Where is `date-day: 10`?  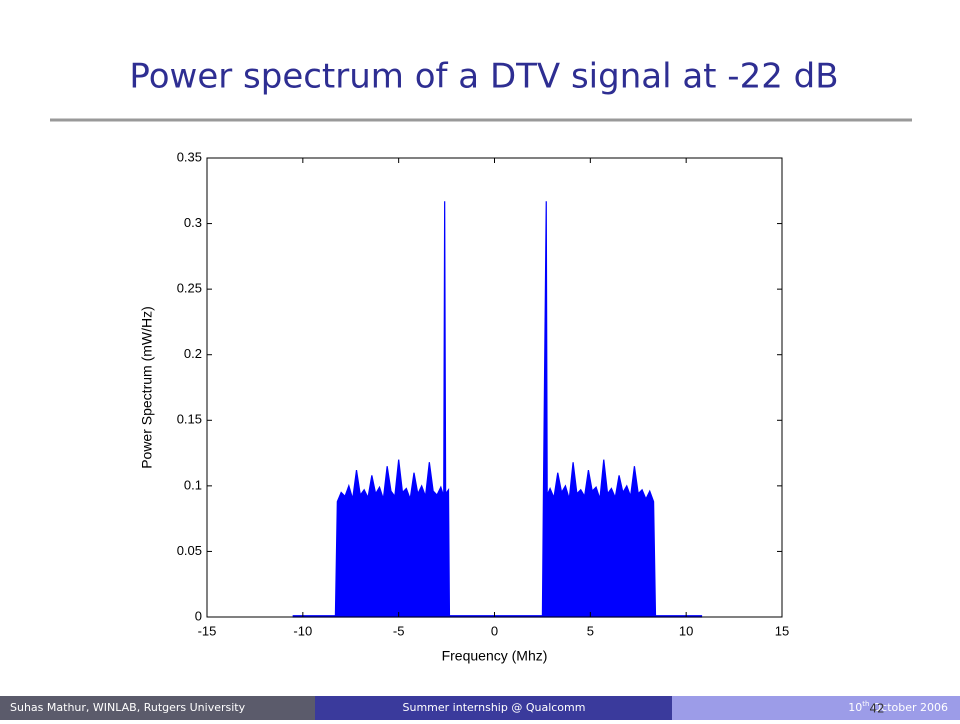
date-day: 10 is located at coordinates (855, 707).